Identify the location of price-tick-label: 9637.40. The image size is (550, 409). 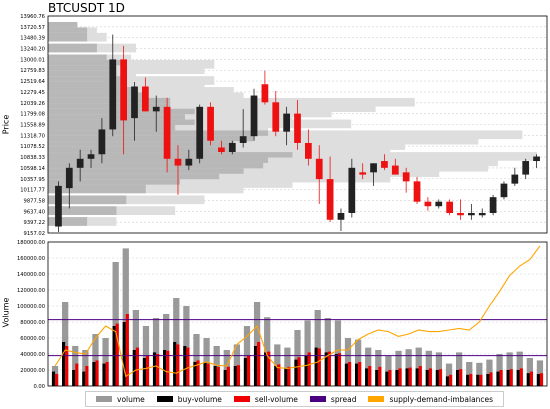
(34, 212).